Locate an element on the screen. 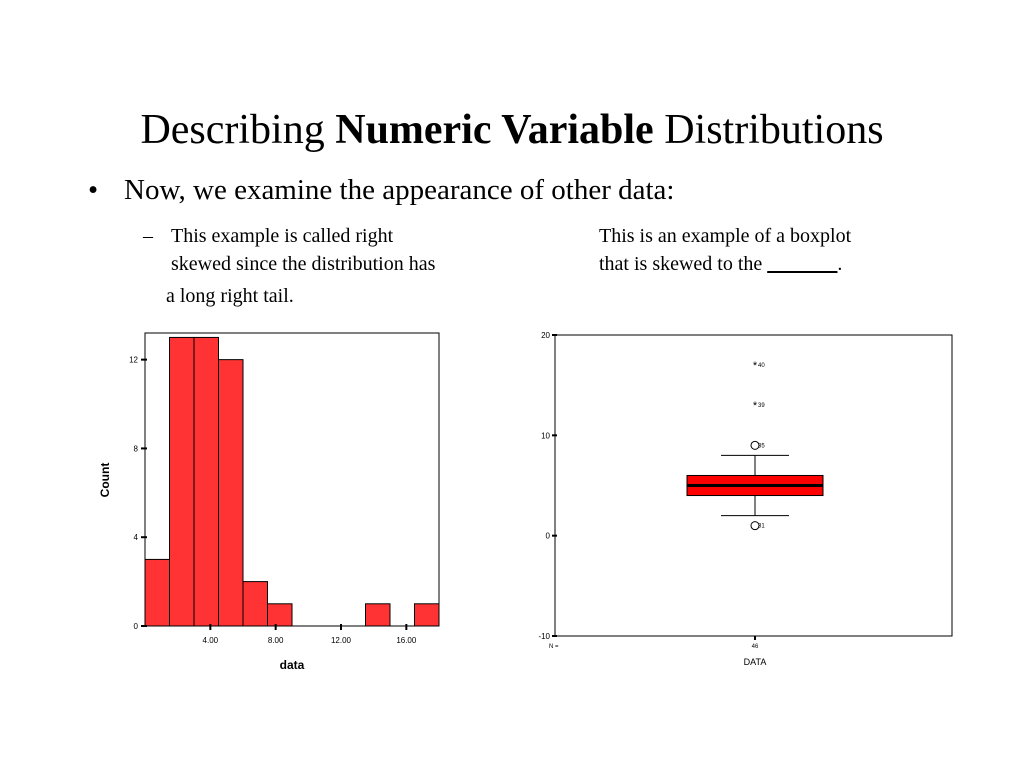  outlier-label: 31 is located at coordinates (761, 527).